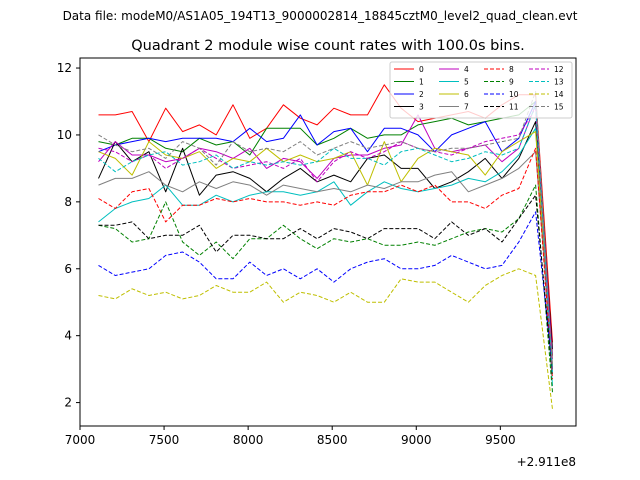 This screenshot has width=640, height=480. What do you see at coordinates (466, 94) in the screenshot?
I see `legend-label-6: 6` at bounding box center [466, 94].